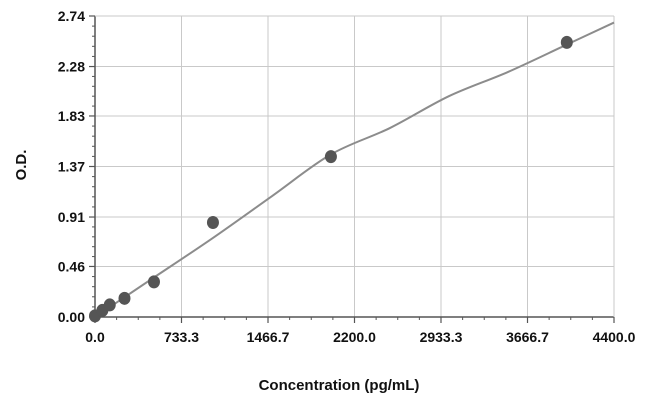 The image size is (650, 407). Describe the element at coordinates (181, 337) in the screenshot. I see `x-tick-label: 733.3` at that location.